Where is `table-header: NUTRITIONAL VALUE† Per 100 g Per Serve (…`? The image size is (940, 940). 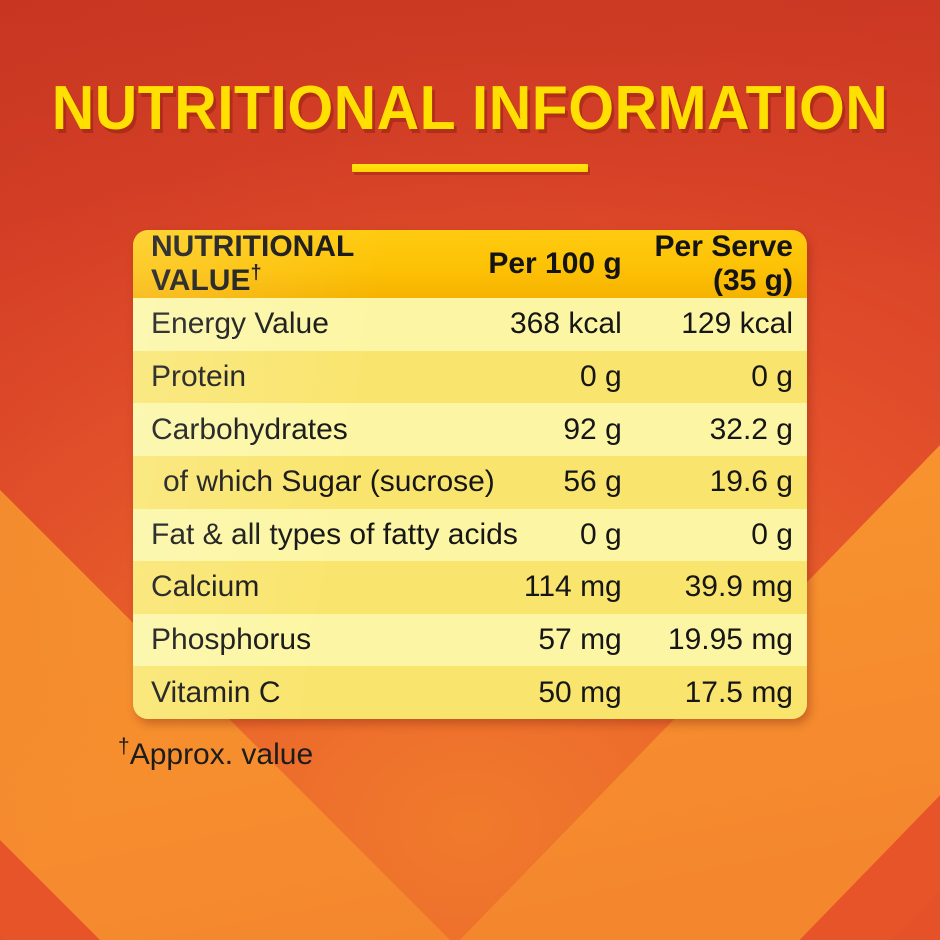 table-header: NUTRITIONAL VALUE† Per 100 g Per Serve (… is located at coordinates (470, 264).